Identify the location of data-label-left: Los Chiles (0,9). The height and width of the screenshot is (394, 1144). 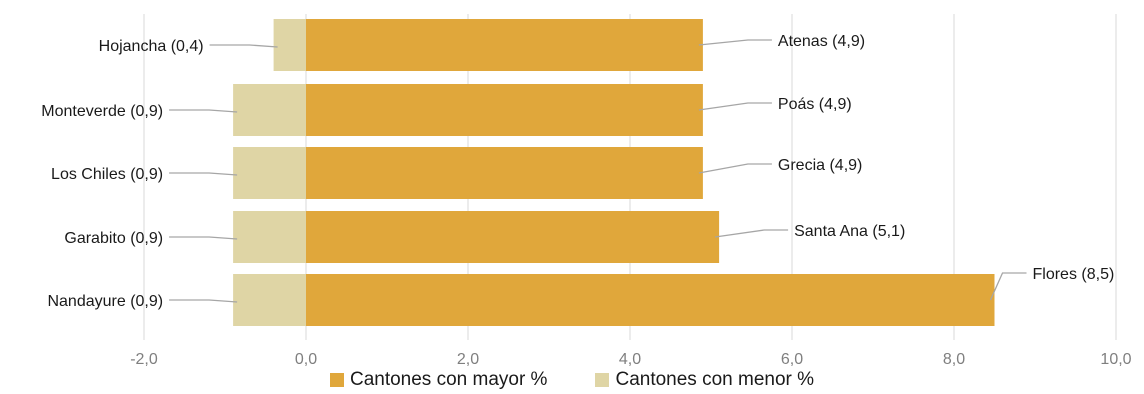
(107, 174).